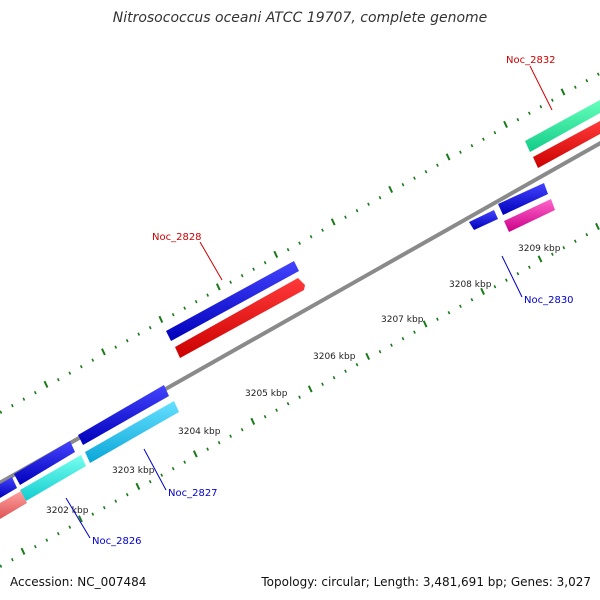  I want to click on gene-label-noc-2828: Noc_2828, so click(177, 237).